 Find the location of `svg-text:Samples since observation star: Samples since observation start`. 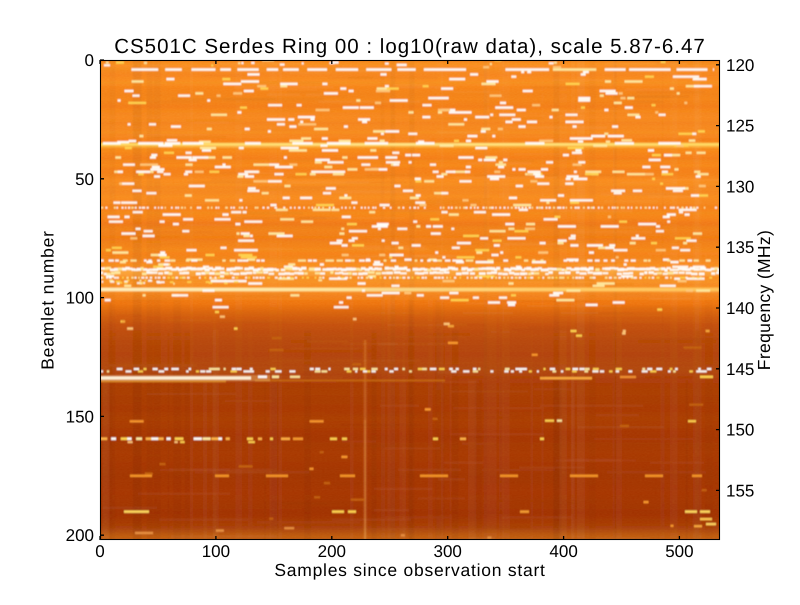

svg-text:Samples since observation star: Samples since observation start is located at coordinates (409, 570).